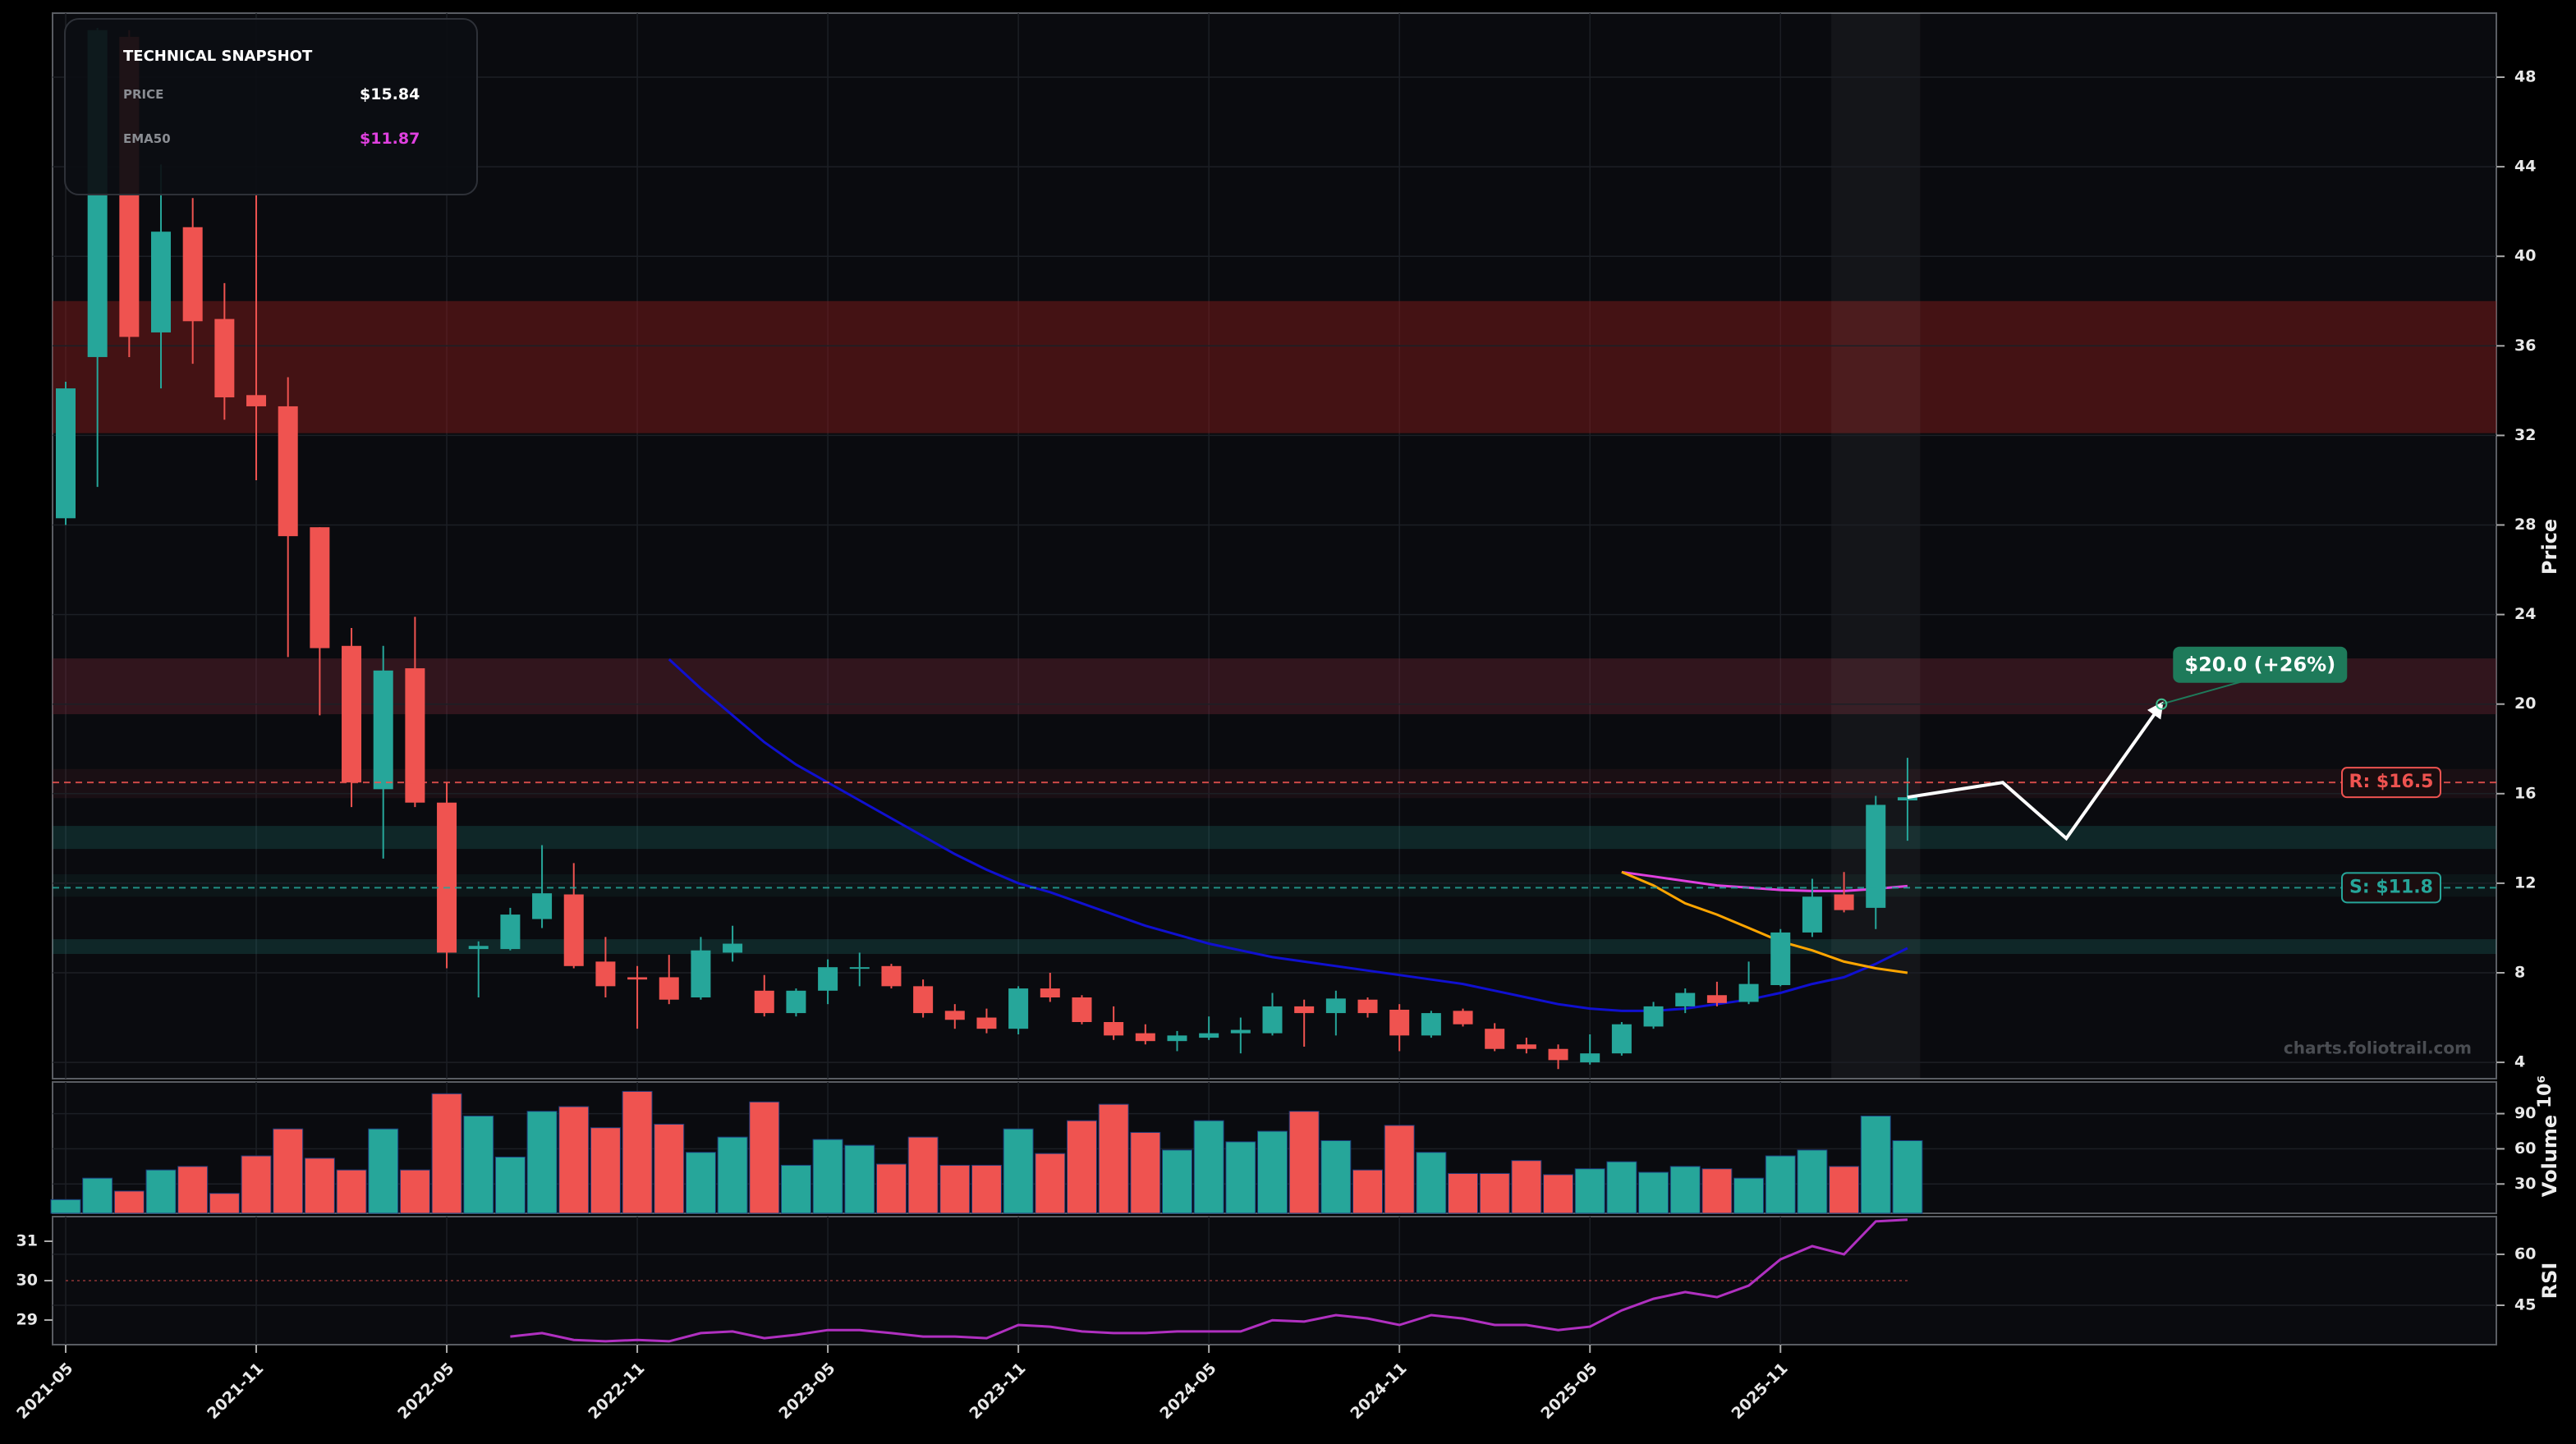  Describe the element at coordinates (2260, 664) in the screenshot. I see `target-box` at that location.